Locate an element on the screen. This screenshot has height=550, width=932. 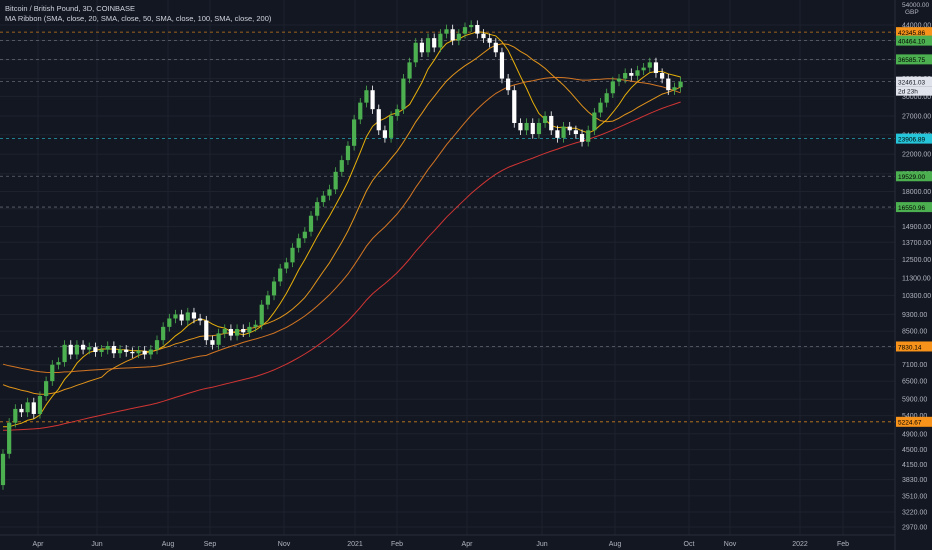
price-tick-label: 14900.00 is located at coordinates (916, 227).